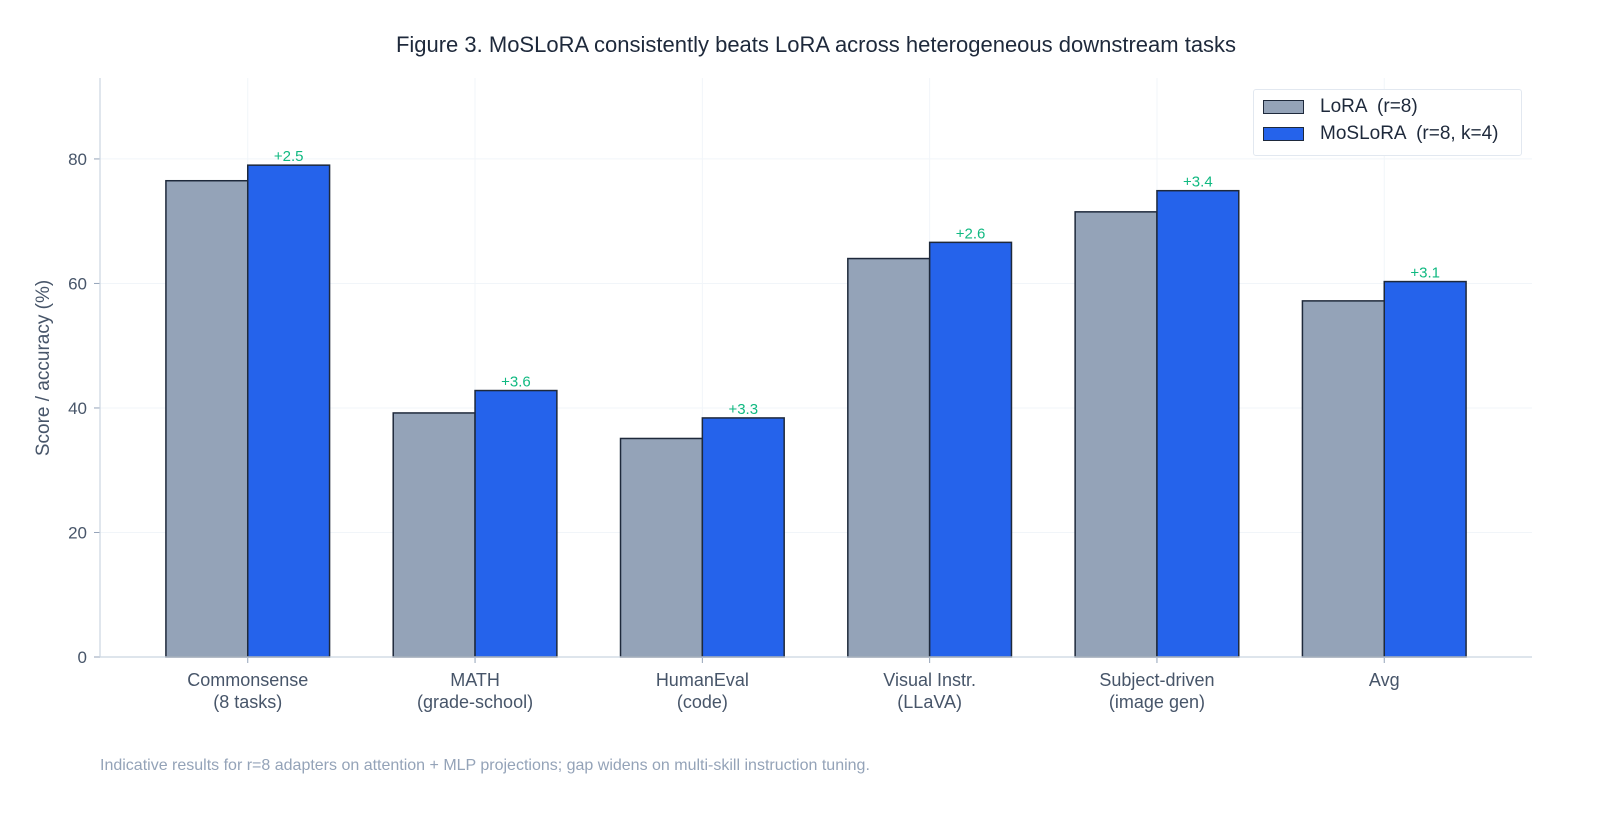 The width and height of the screenshot is (1599, 829). What do you see at coordinates (1156, 680) in the screenshot?
I see `x-tick-label: Subject-driven` at bounding box center [1156, 680].